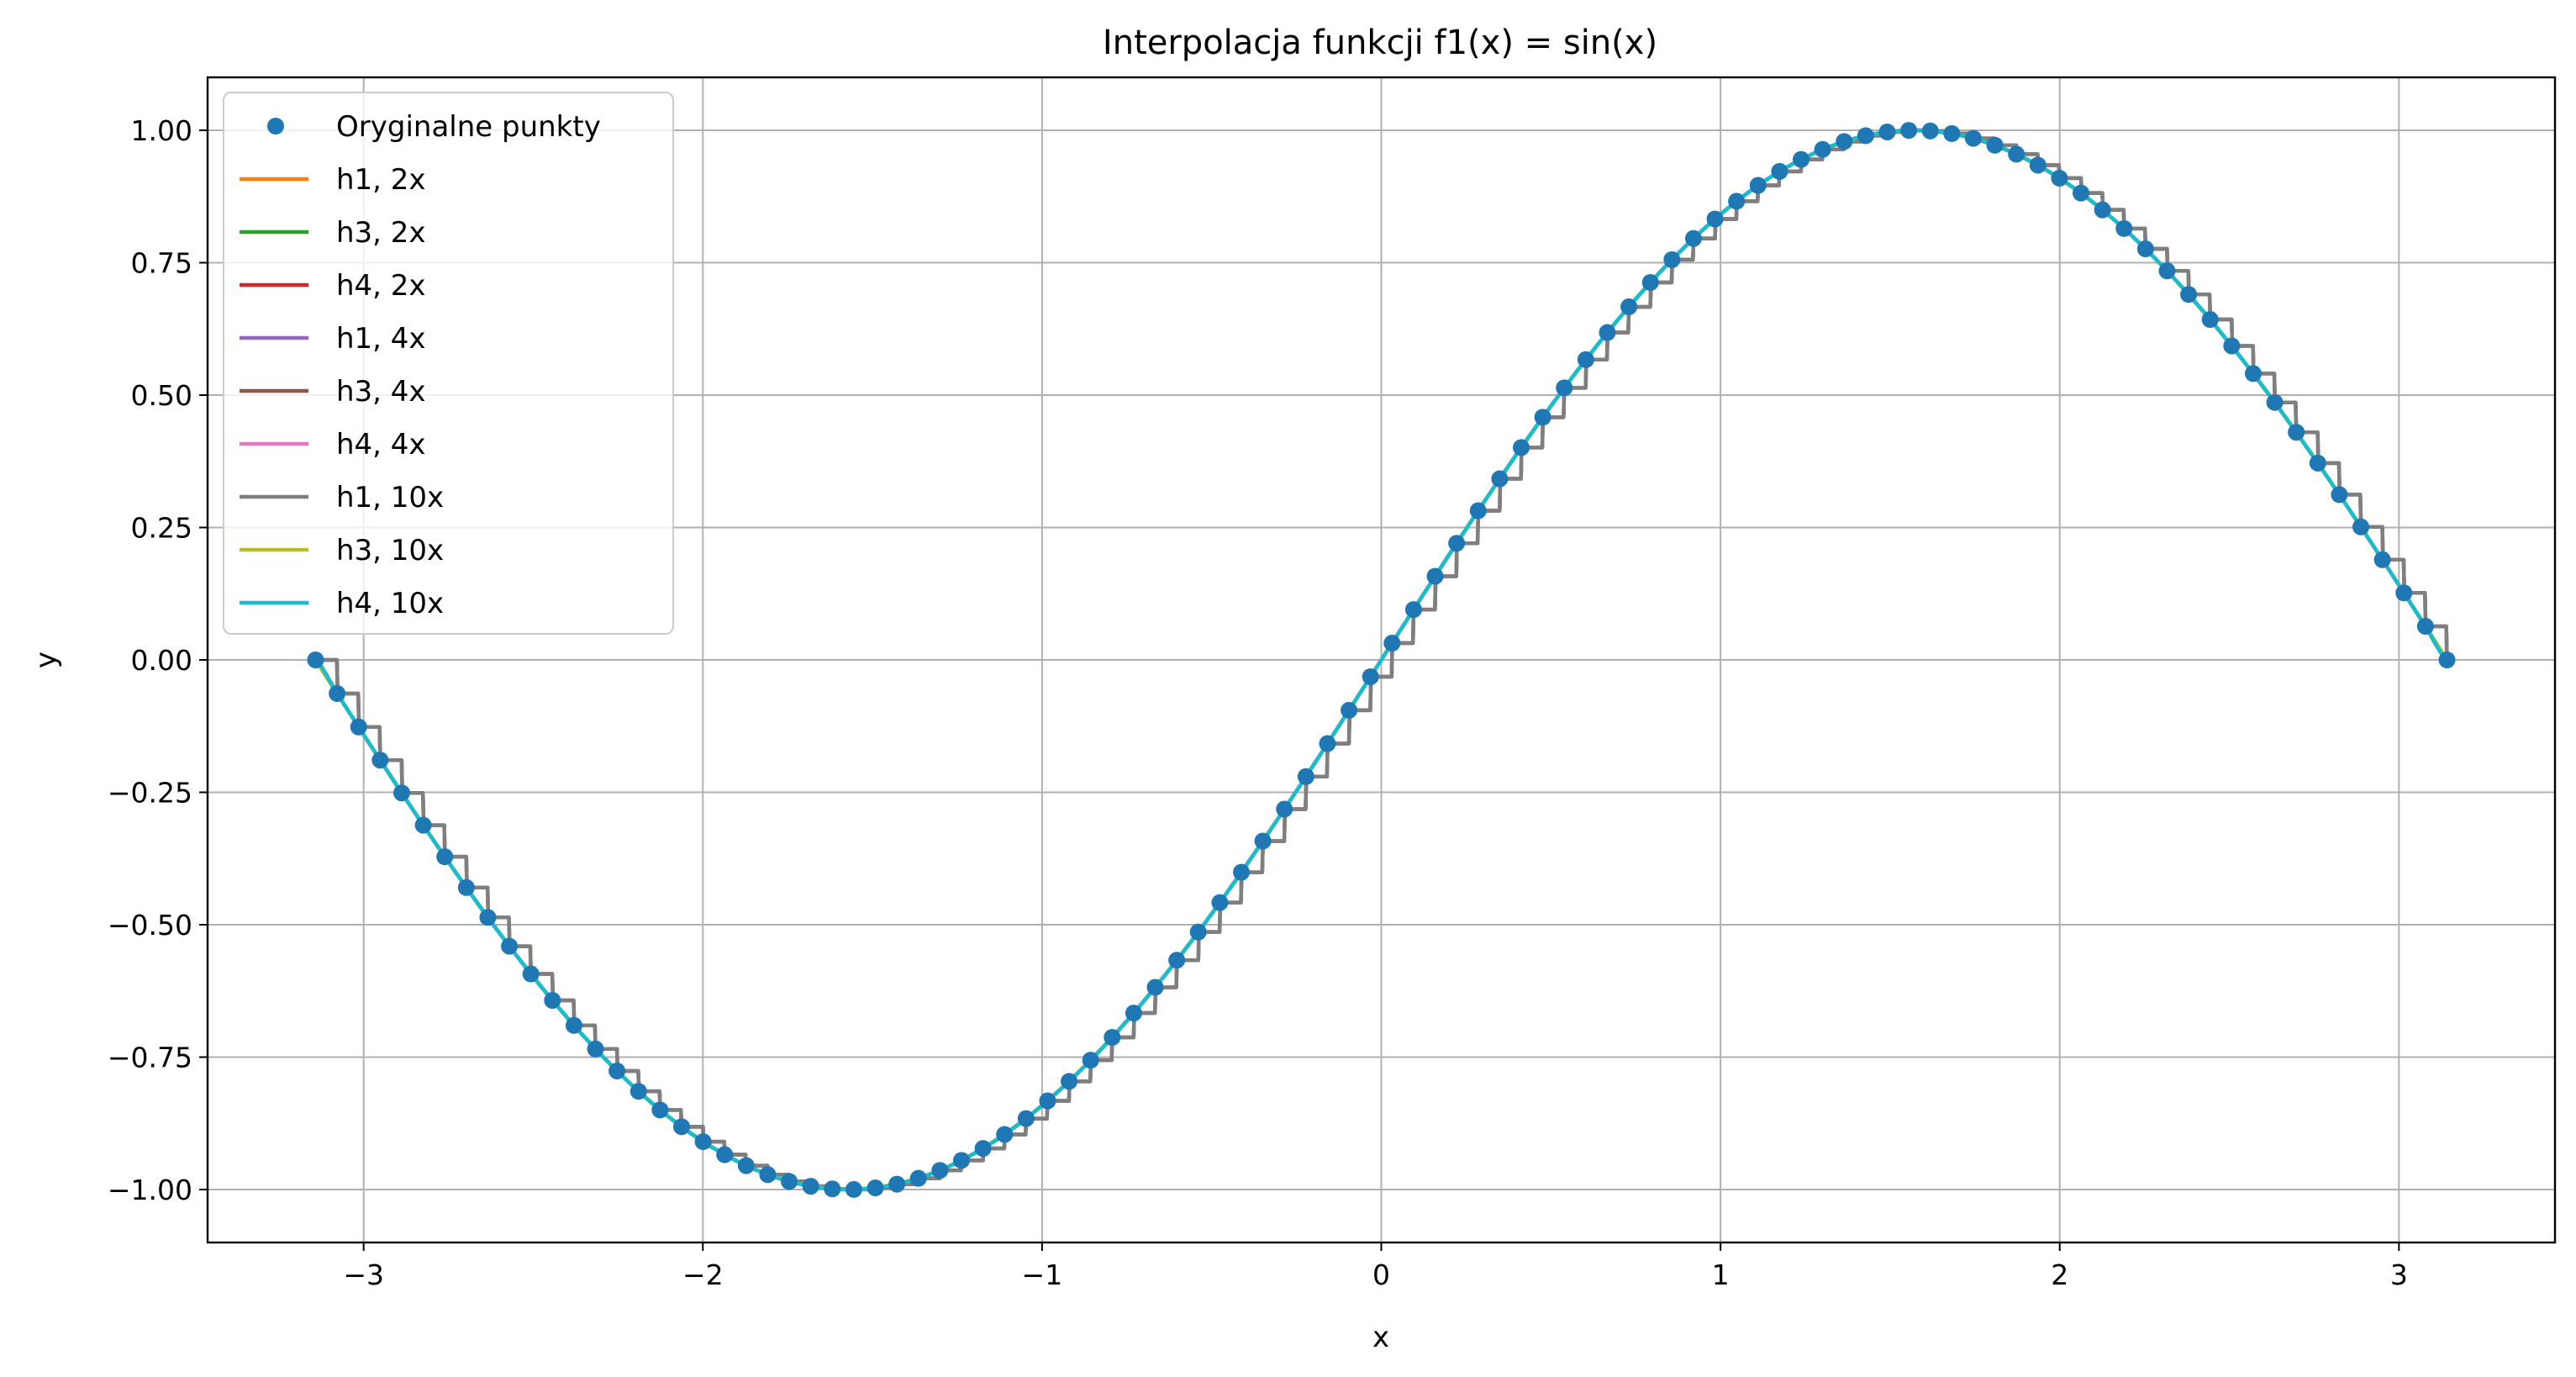 This screenshot has height=1377, width=2576. Describe the element at coordinates (150, 926) in the screenshot. I see `y-tick-label: −0.50` at that location.